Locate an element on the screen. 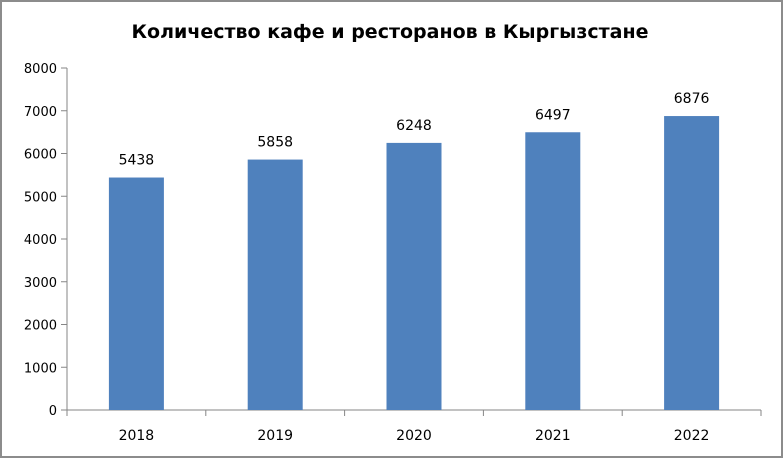 This screenshot has width=783, height=458. data-label: 5438 is located at coordinates (137, 161).